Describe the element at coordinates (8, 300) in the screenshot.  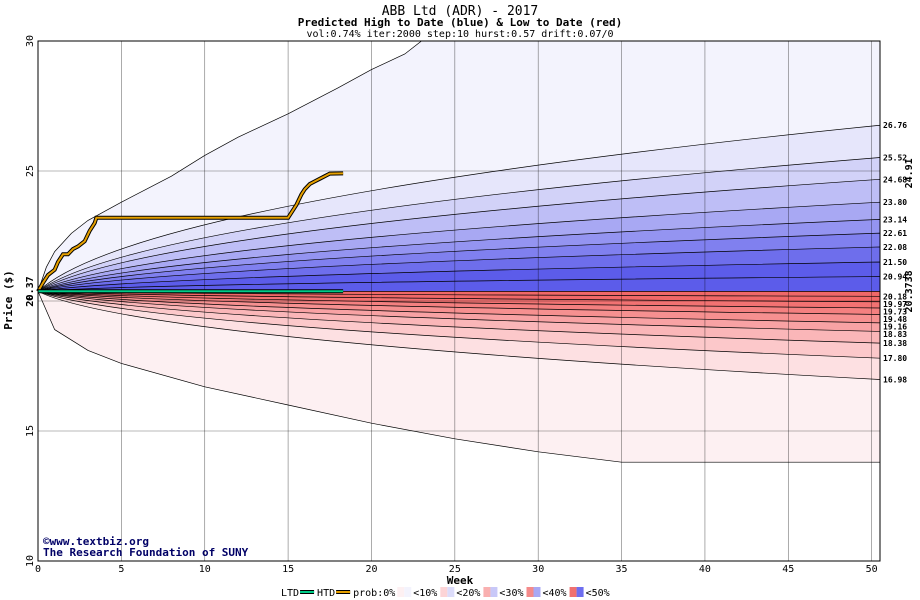
I see `y-axis-label: Price ($)` at that location.